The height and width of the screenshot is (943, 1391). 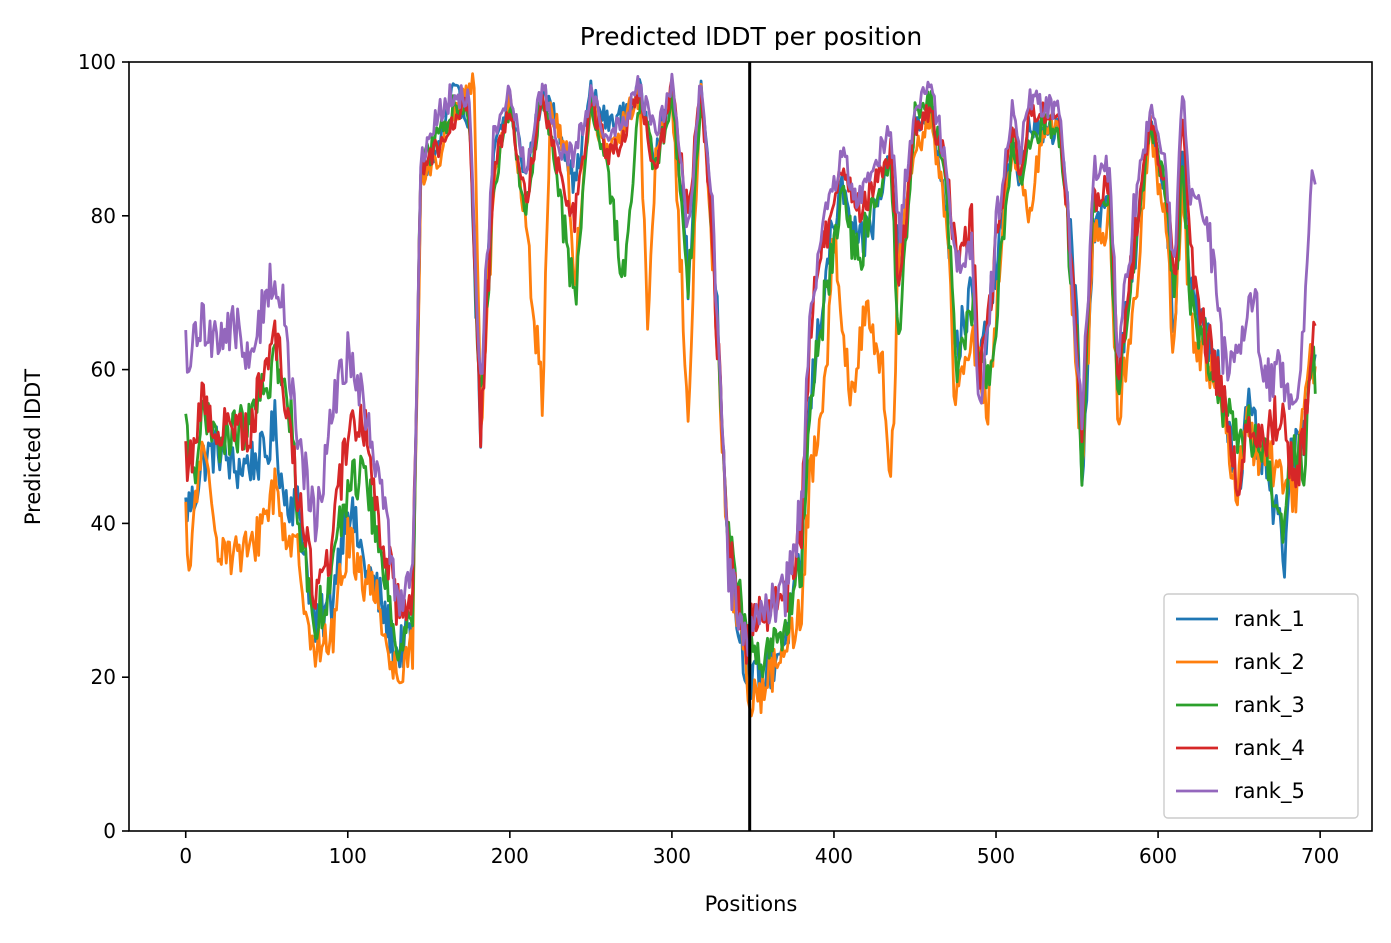 What do you see at coordinates (103, 370) in the screenshot?
I see `y-tick-label: 60` at bounding box center [103, 370].